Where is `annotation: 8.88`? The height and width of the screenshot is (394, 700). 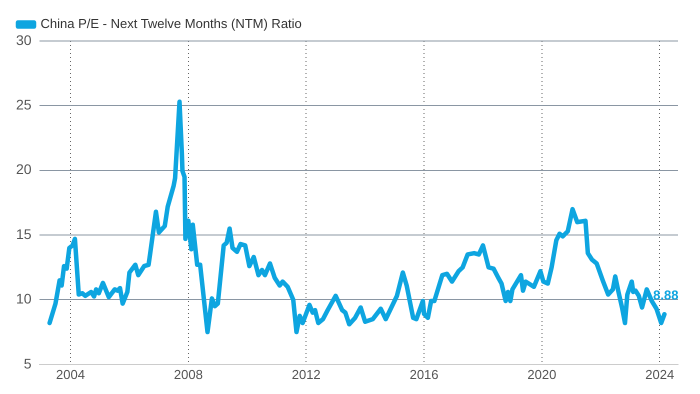
annotation: 8.88 is located at coordinates (665, 294).